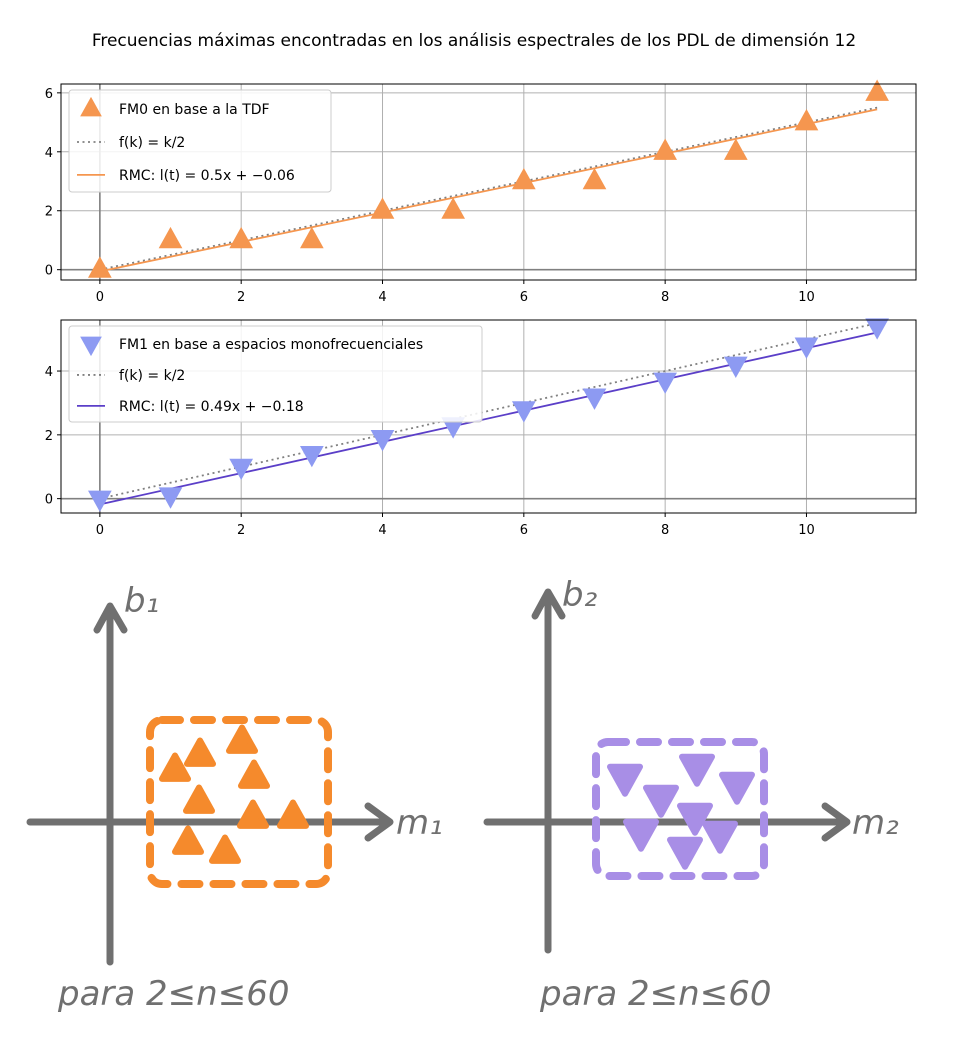  What do you see at coordinates (110, 784) in the screenshot?
I see `sketch-left-y-axis` at bounding box center [110, 784].